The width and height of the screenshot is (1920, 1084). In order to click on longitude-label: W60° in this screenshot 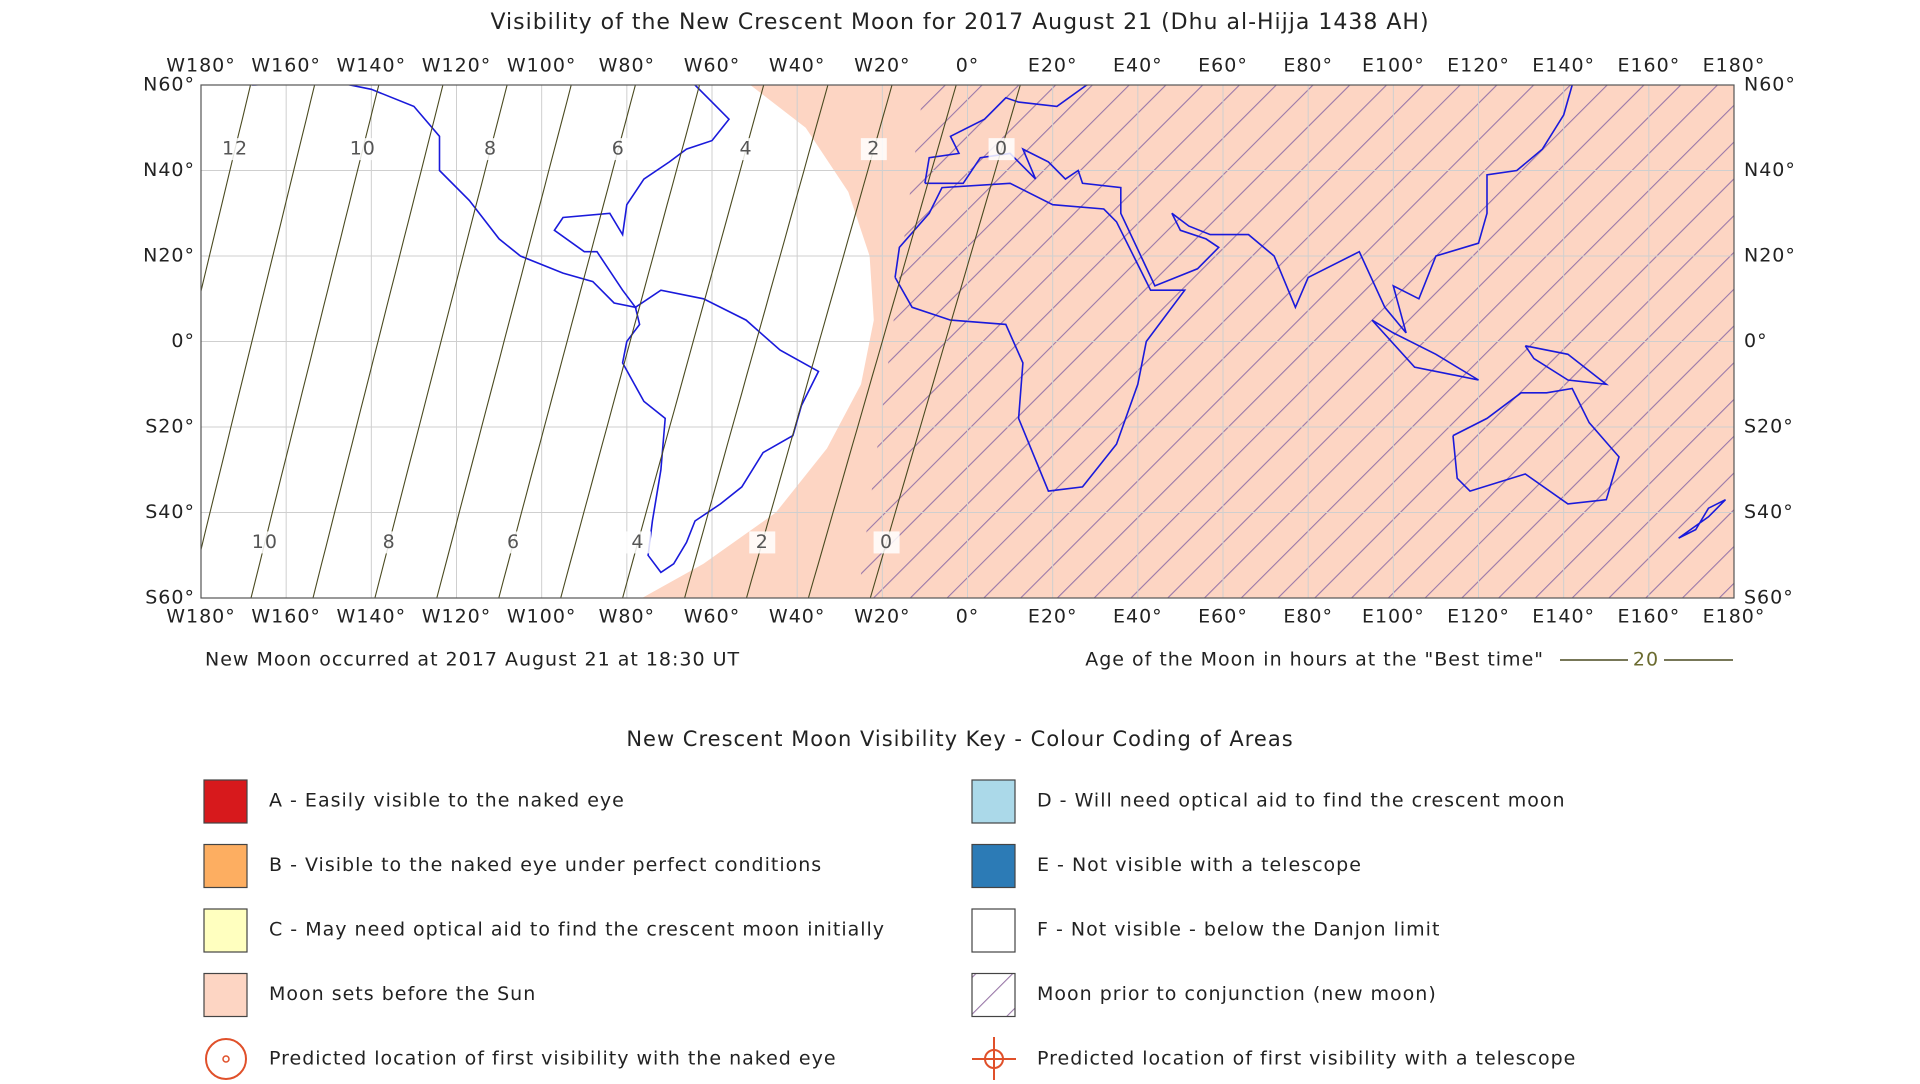, I will do `click(712, 66)`.